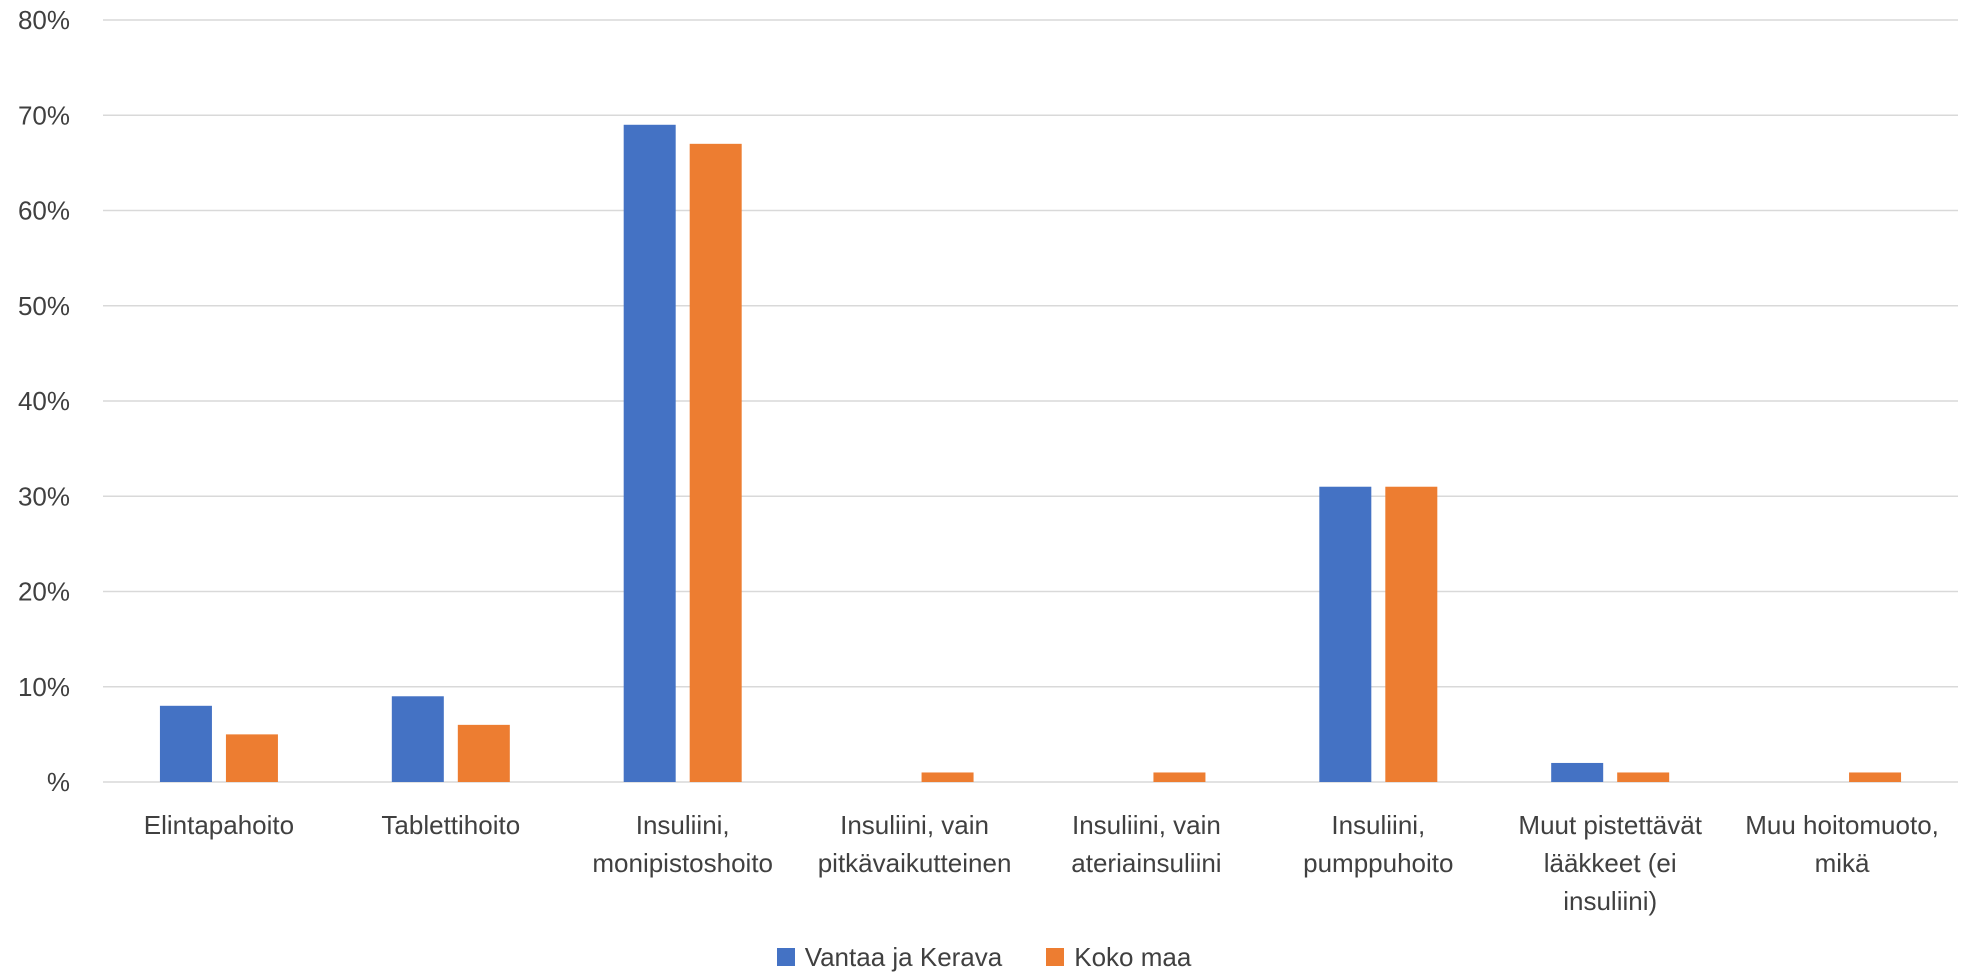  I want to click on legend-item-koko-maa: Koko maa, so click(1118, 957).